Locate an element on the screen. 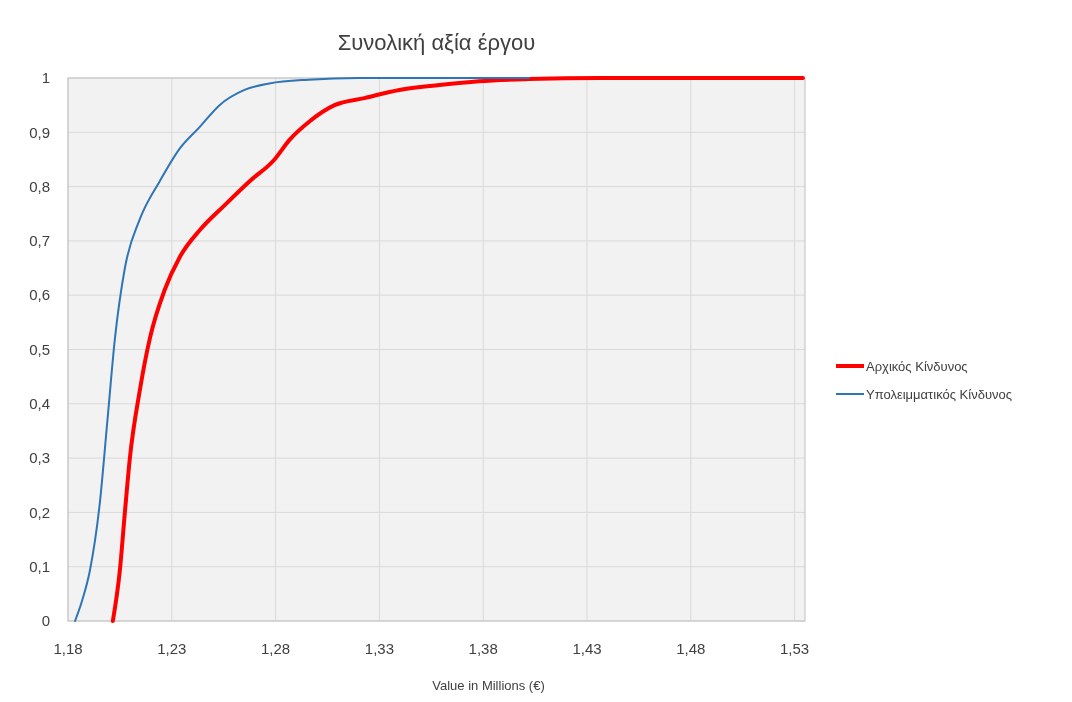  chart-title: Συνολική αξία έργου is located at coordinates (436, 42).